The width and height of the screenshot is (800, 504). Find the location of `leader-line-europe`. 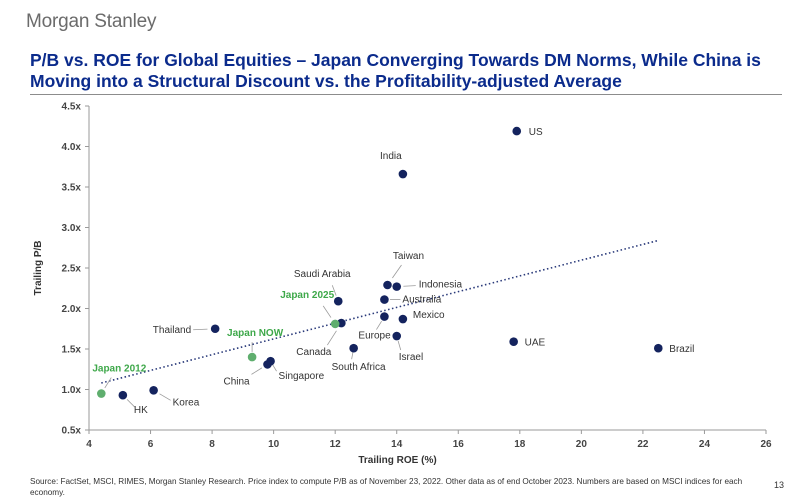

leader-line-europe is located at coordinates (379, 325).